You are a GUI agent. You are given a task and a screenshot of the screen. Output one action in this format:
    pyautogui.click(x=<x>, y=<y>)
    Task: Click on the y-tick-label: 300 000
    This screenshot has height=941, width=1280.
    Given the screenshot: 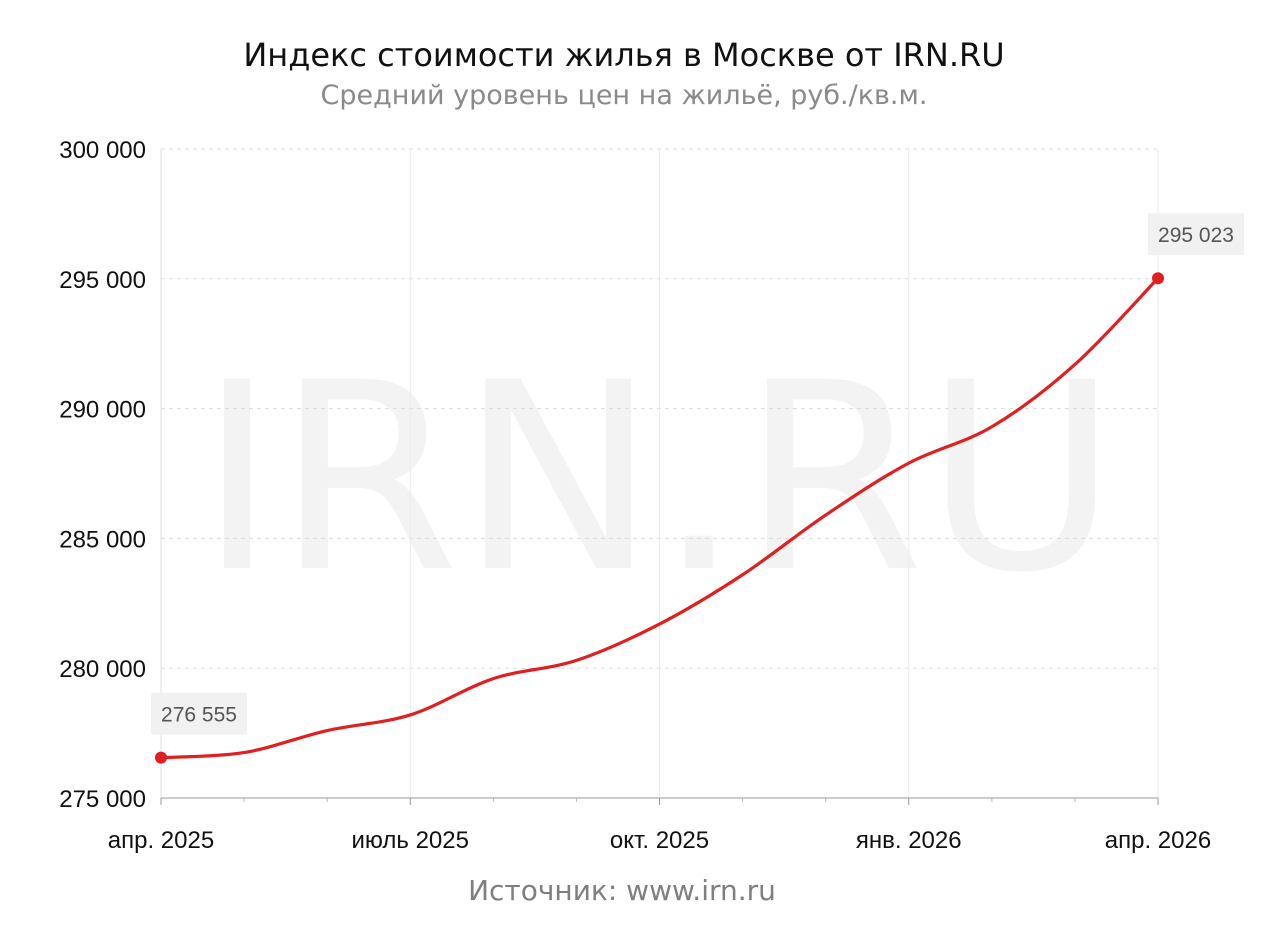 What is the action you would take?
    pyautogui.click(x=102, y=150)
    